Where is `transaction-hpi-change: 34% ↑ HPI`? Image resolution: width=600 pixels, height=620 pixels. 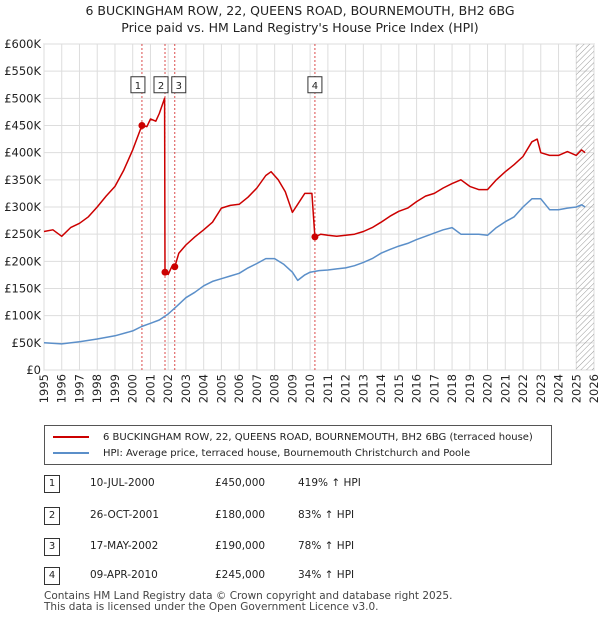 transaction-hpi-change: 34% ↑ HPI is located at coordinates (326, 575).